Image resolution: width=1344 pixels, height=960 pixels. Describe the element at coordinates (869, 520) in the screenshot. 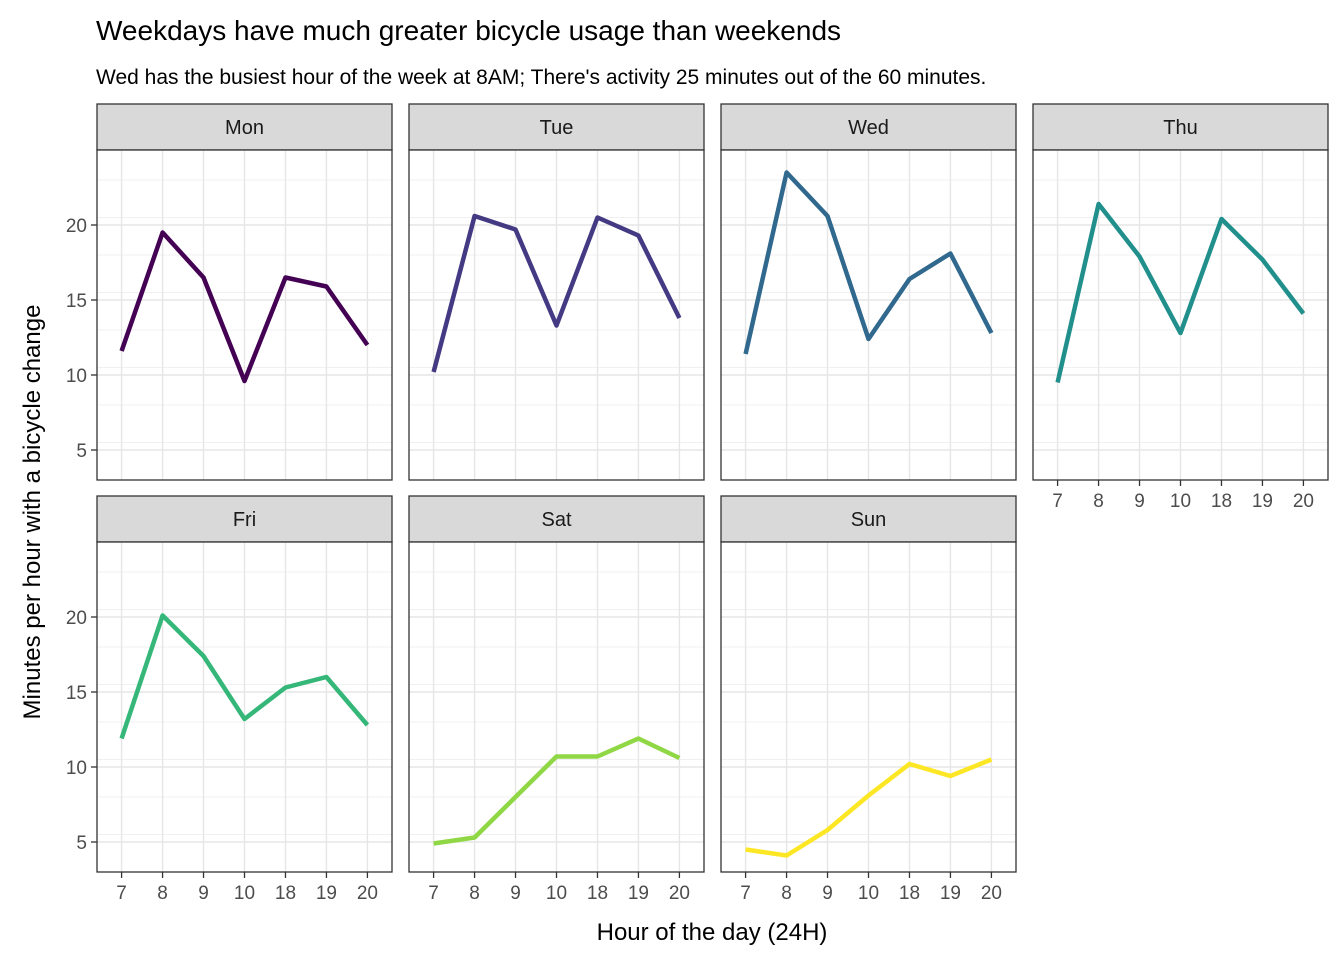

I see `facet-strip-label: Sun` at that location.